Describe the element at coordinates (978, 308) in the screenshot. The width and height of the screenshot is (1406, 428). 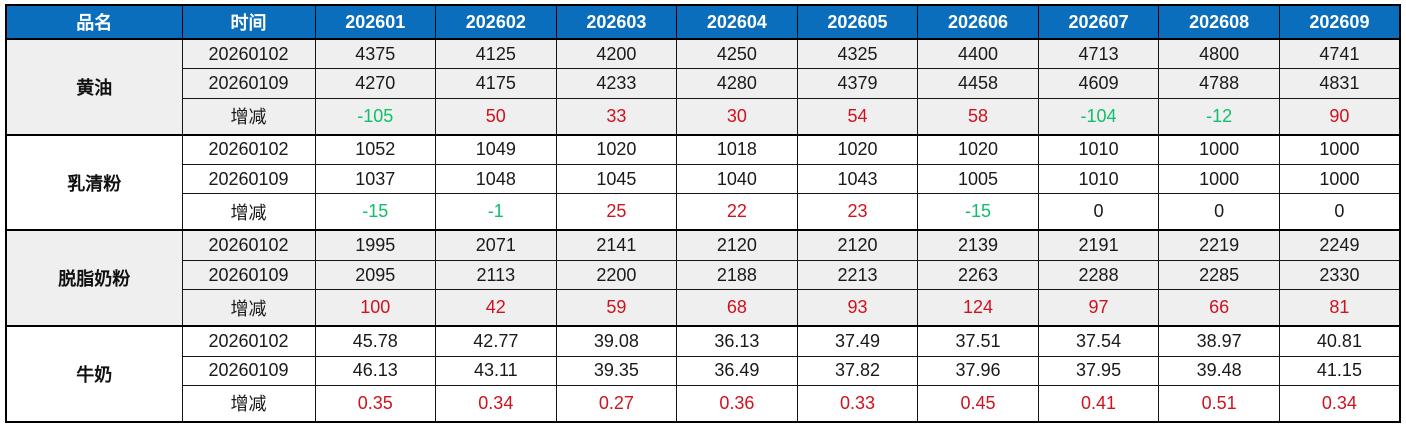
I see `change-cell: 124` at that location.